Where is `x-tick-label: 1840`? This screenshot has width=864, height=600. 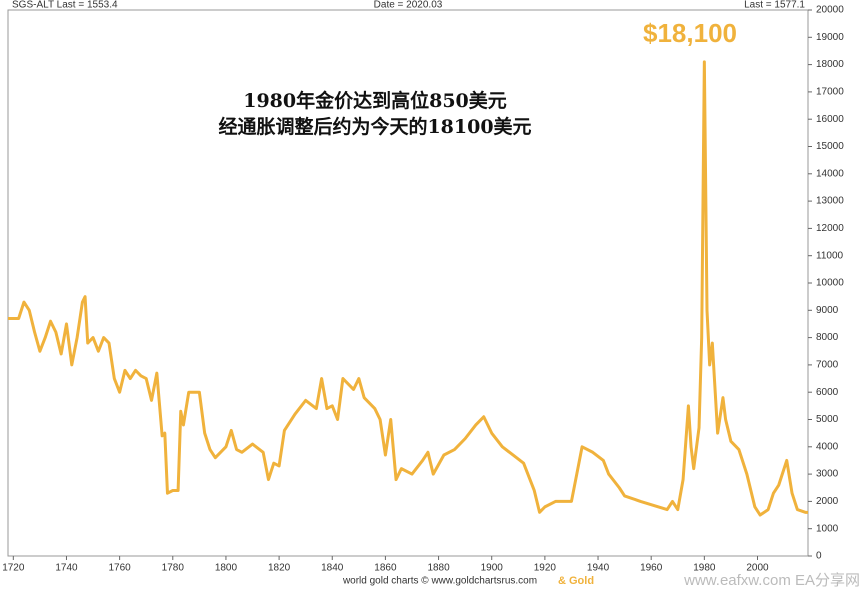
x-tick-label: 1840 is located at coordinates (332, 568).